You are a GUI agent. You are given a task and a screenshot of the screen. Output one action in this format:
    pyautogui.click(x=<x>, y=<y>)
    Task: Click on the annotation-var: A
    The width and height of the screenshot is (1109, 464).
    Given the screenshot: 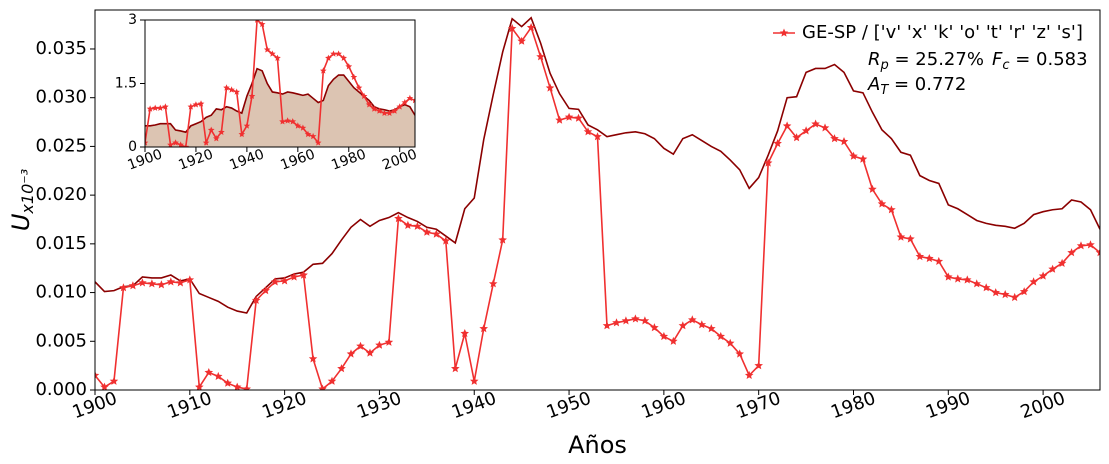 What is the action you would take?
    pyautogui.click(x=873, y=84)
    